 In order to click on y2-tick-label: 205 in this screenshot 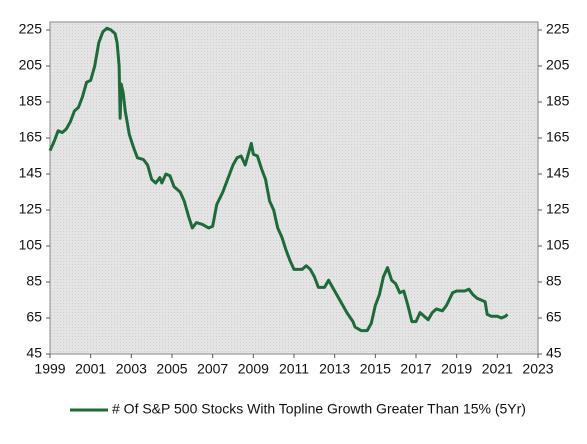, I will do `click(558, 65)`.